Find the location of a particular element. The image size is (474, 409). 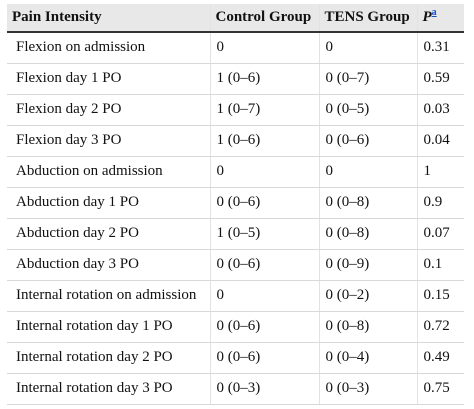

tens-value: 0 (0–2) is located at coordinates (367, 296).